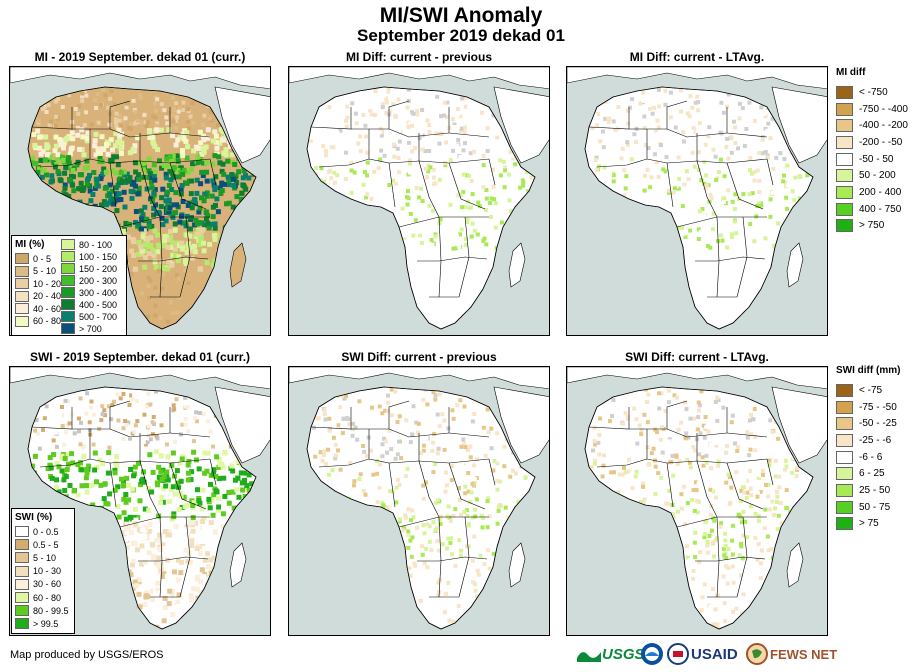 This screenshot has width=922, height=672. I want to click on noaa-seal-icon, so click(652, 654).